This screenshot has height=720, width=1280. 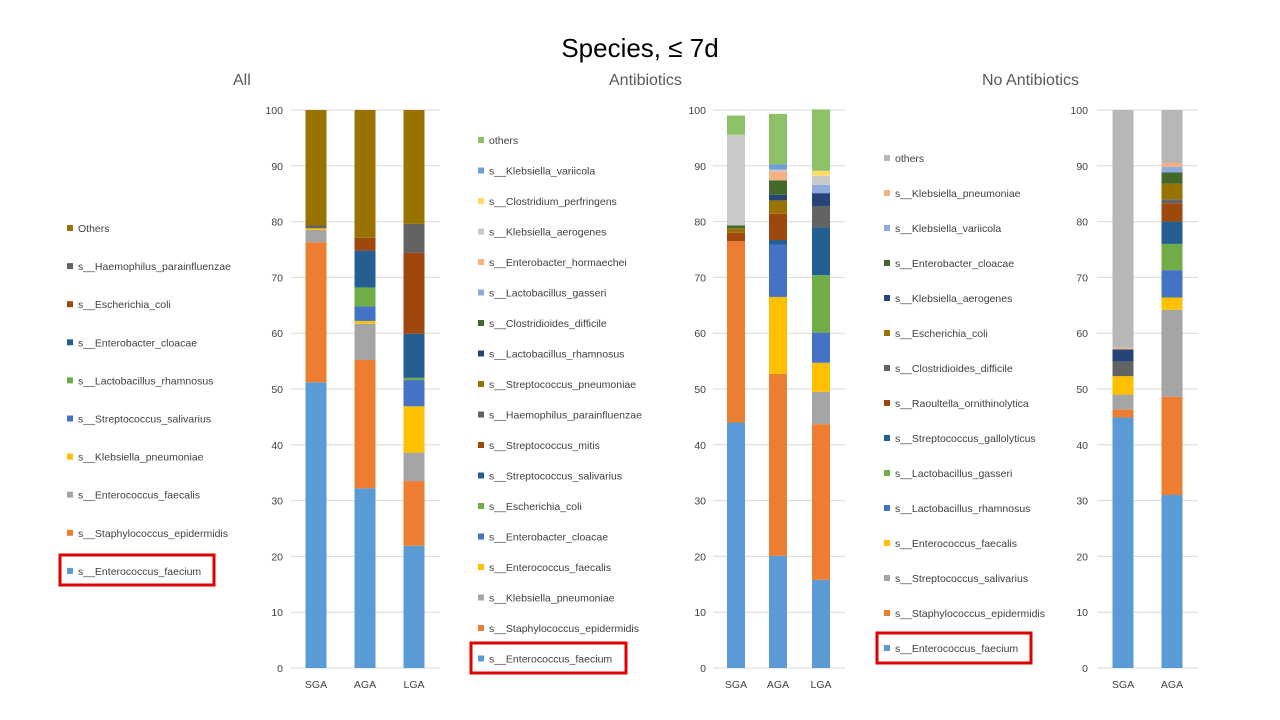 I want to click on antibiotics-legend-label: s__Enterococcus_faecium, so click(x=550, y=660).